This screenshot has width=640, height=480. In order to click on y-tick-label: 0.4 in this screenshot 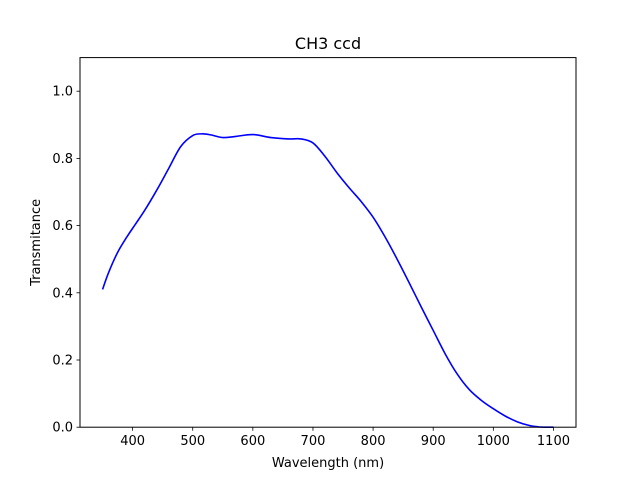, I will do `click(62, 293)`.